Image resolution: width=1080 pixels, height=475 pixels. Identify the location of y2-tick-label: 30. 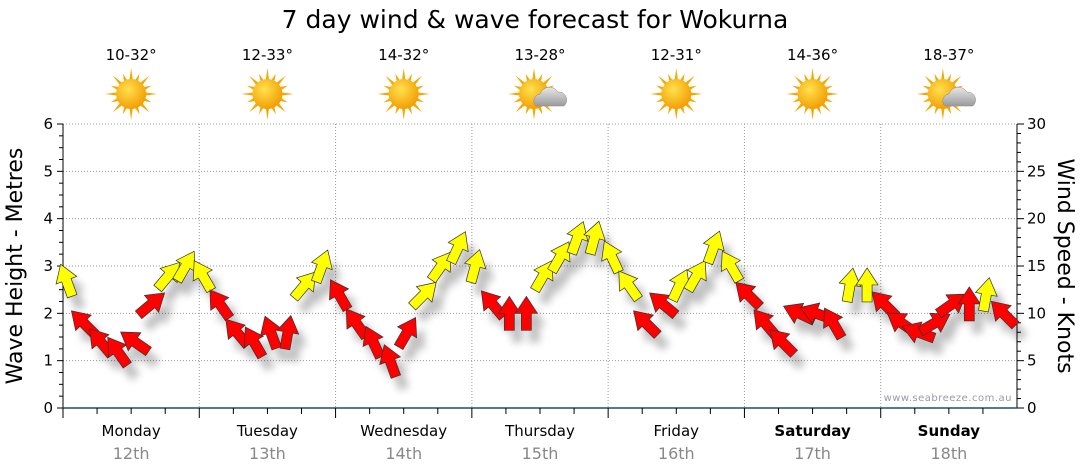
(1036, 124).